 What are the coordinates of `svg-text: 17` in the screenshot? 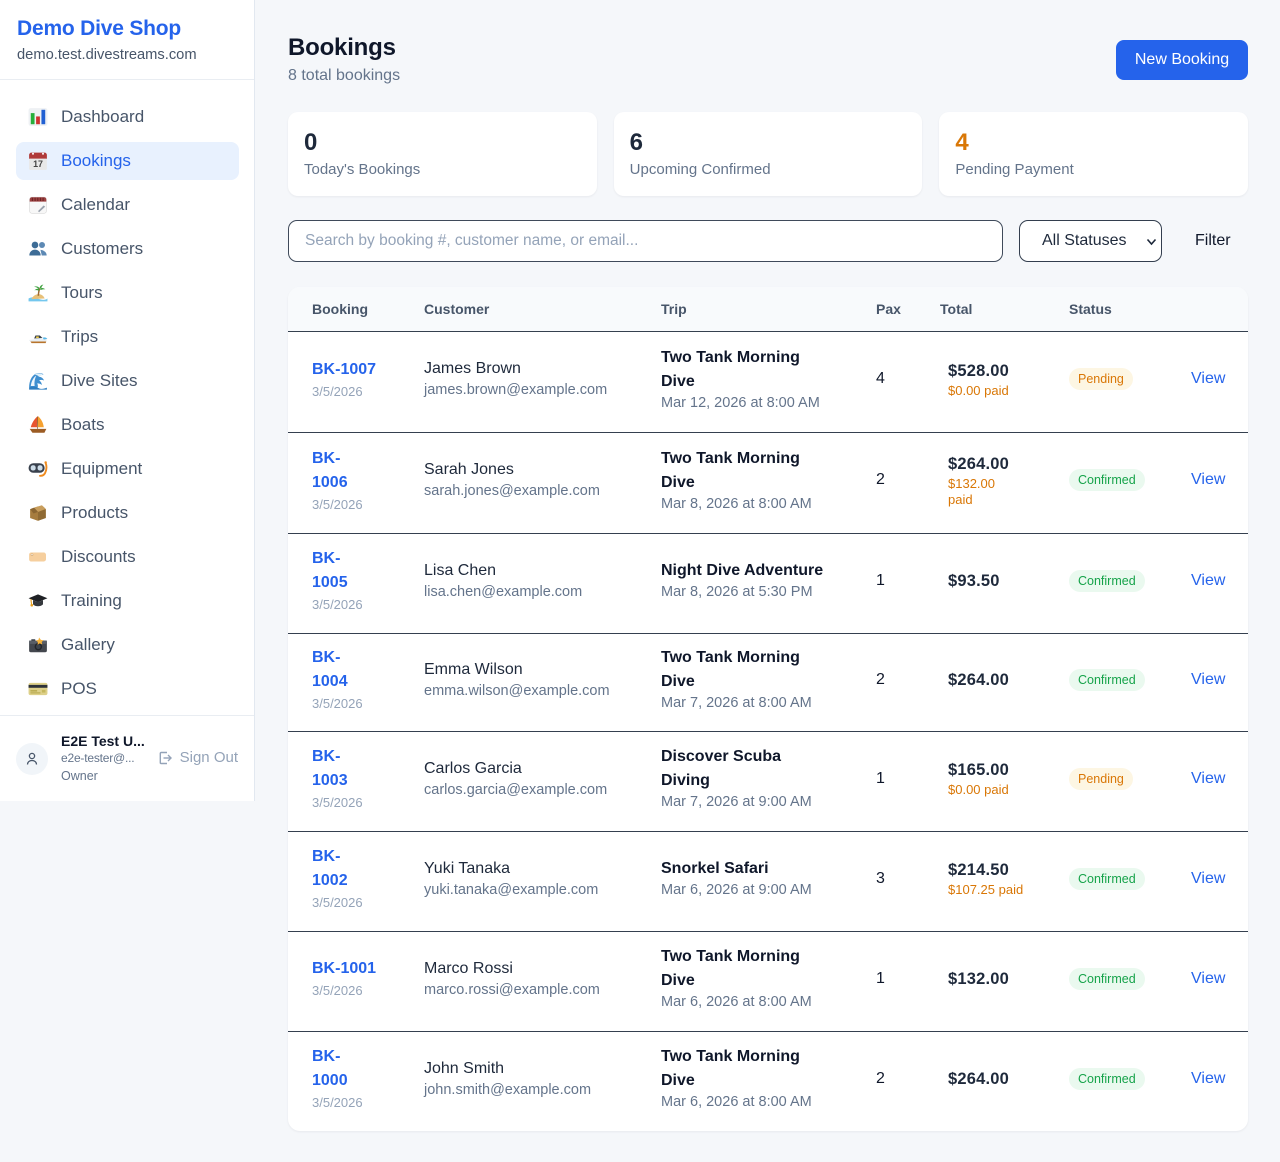 It's located at (38, 164).